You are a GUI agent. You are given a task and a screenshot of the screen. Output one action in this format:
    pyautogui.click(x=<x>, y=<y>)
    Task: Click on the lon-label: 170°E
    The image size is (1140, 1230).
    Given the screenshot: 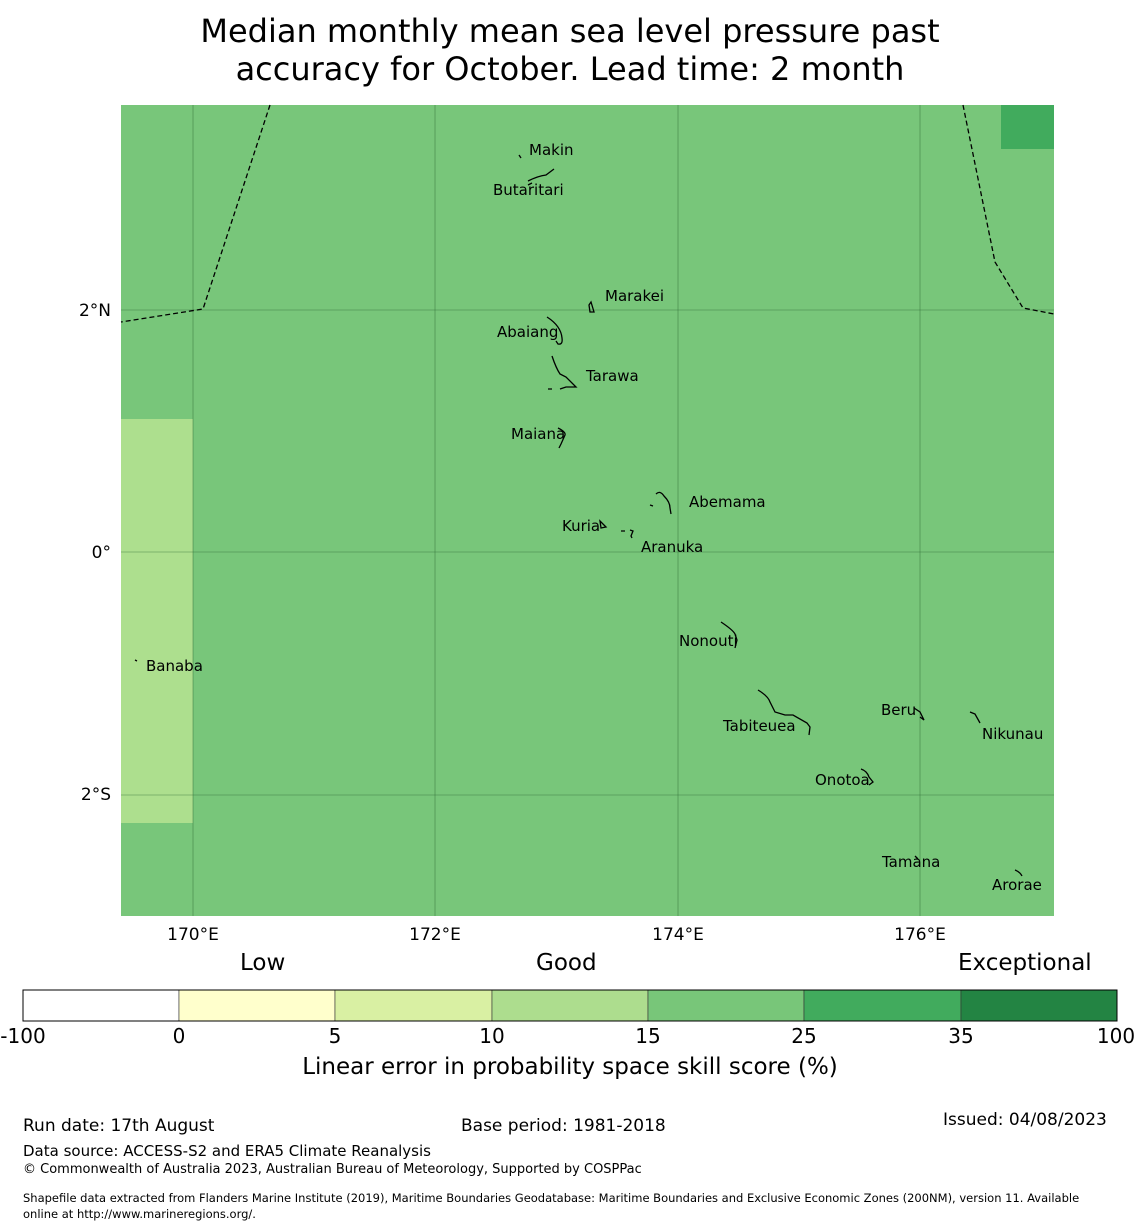 What is the action you would take?
    pyautogui.click(x=193, y=935)
    